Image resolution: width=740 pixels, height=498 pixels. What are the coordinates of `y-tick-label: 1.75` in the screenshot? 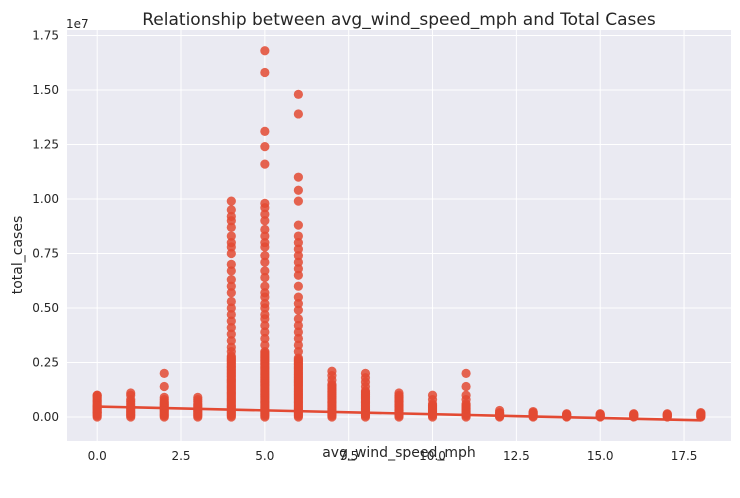 It's located at (45, 35).